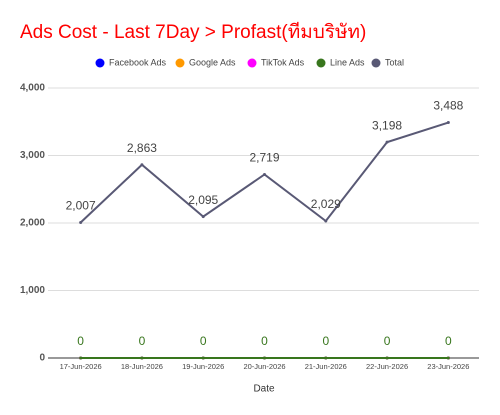  Describe the element at coordinates (142, 148) in the screenshot. I see `data-label: 2,863` at that location.